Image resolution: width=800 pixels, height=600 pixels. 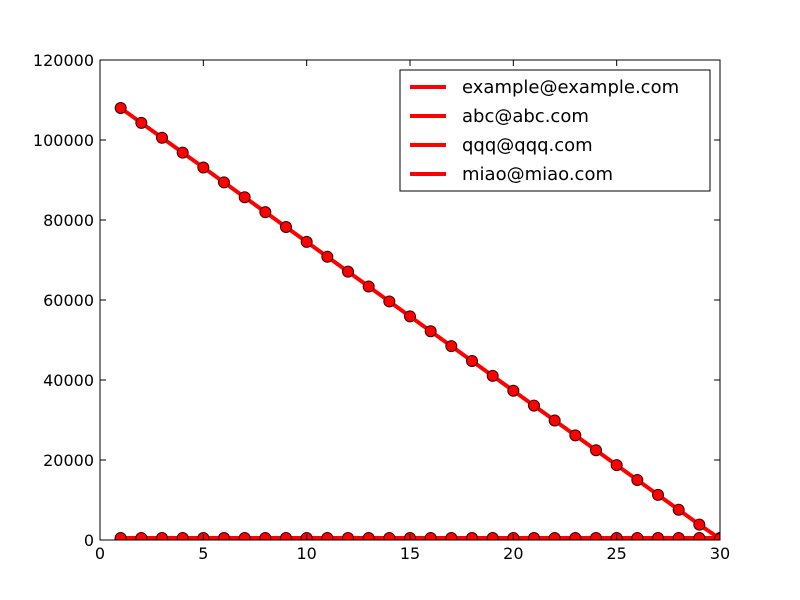 I want to click on legend-box, so click(x=555, y=130).